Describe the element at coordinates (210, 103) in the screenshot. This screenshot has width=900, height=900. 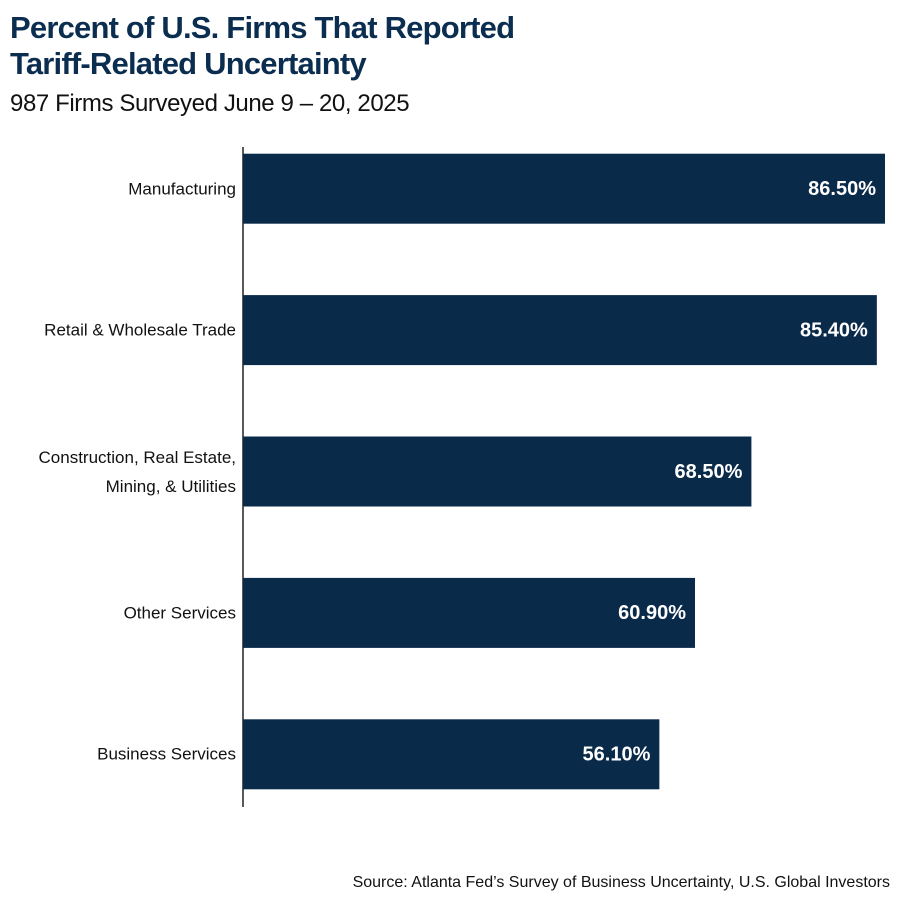
I see `chart-subtitle: 987 Firms Surveyed June 9 – 20, 2025` at that location.